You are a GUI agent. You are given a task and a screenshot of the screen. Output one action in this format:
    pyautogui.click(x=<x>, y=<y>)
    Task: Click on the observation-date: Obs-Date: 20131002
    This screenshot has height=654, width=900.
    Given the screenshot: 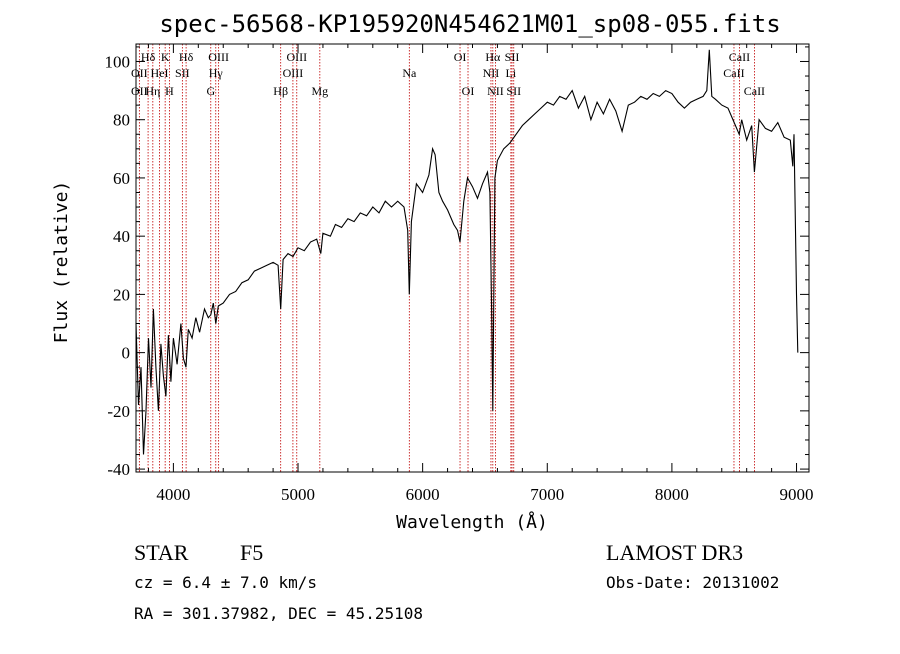 What is the action you would take?
    pyautogui.click(x=692, y=582)
    